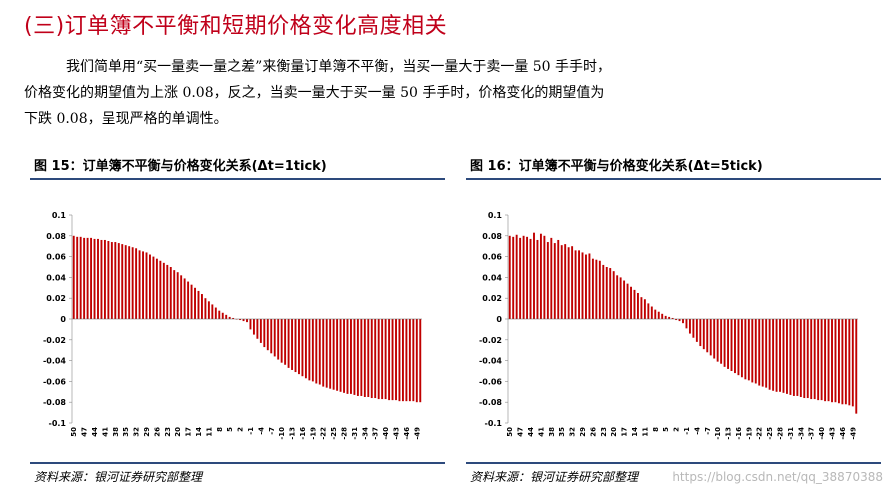 The width and height of the screenshot is (891, 500). What do you see at coordinates (355, 433) in the screenshot?
I see `x-tick-label: -31` at bounding box center [355, 433].